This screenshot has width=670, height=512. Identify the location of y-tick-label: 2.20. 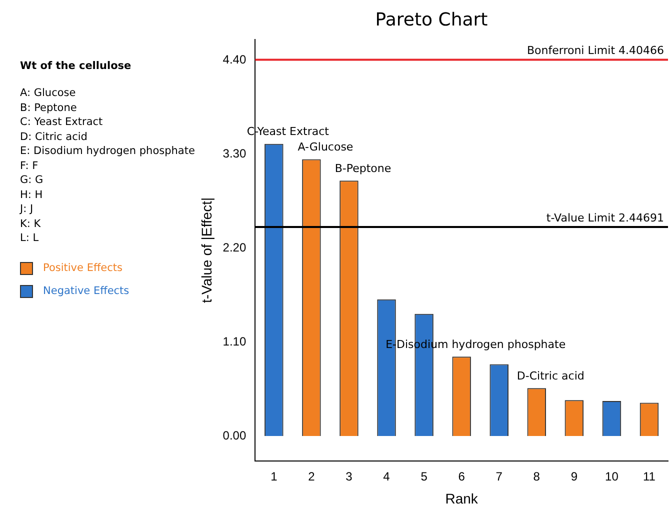
(234, 247).